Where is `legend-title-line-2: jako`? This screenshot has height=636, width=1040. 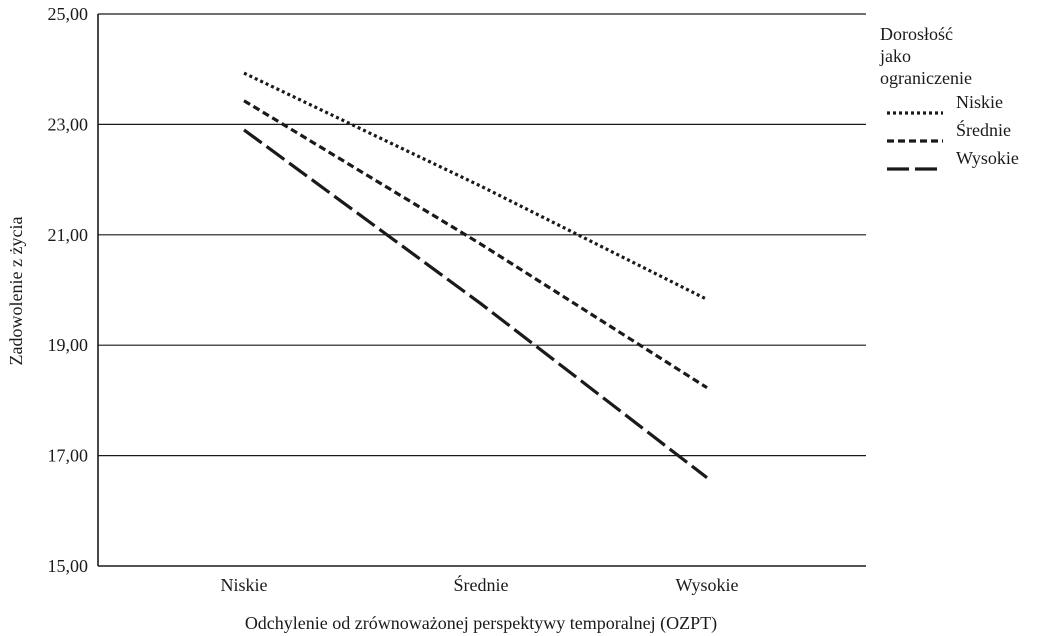 legend-title-line-2: jako is located at coordinates (895, 56).